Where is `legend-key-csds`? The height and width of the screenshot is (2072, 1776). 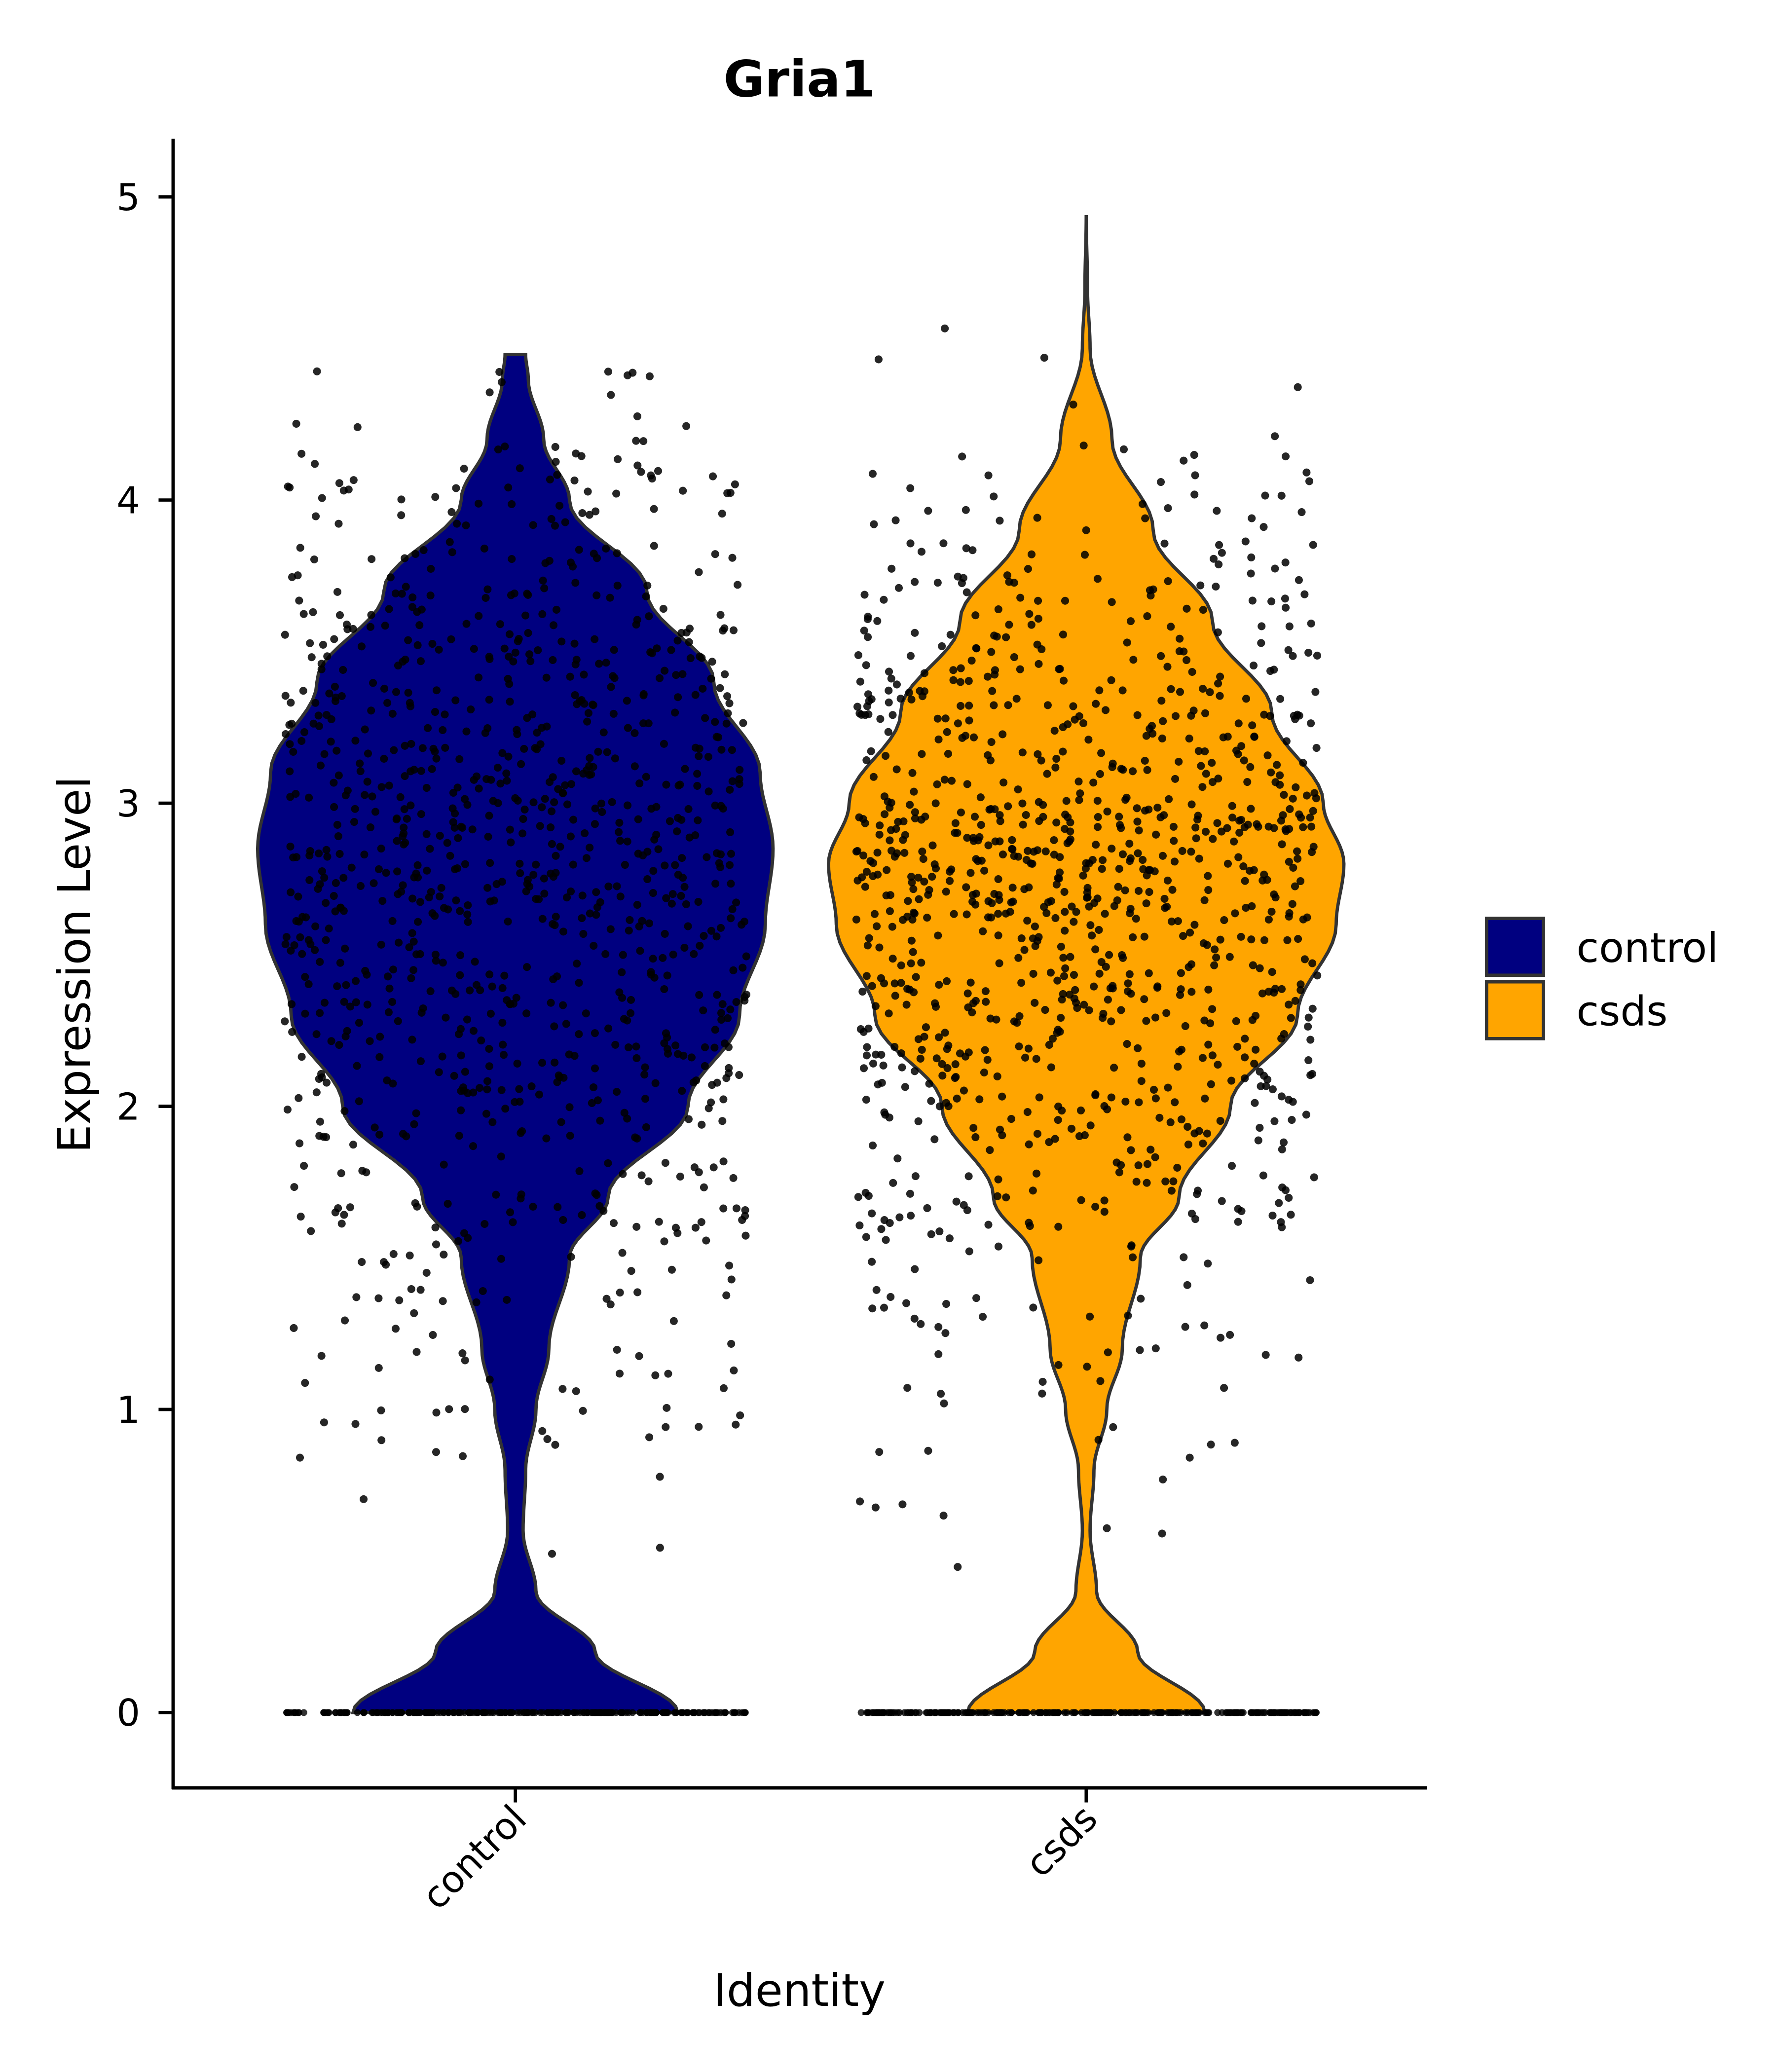
legend-key-csds is located at coordinates (1515, 1010).